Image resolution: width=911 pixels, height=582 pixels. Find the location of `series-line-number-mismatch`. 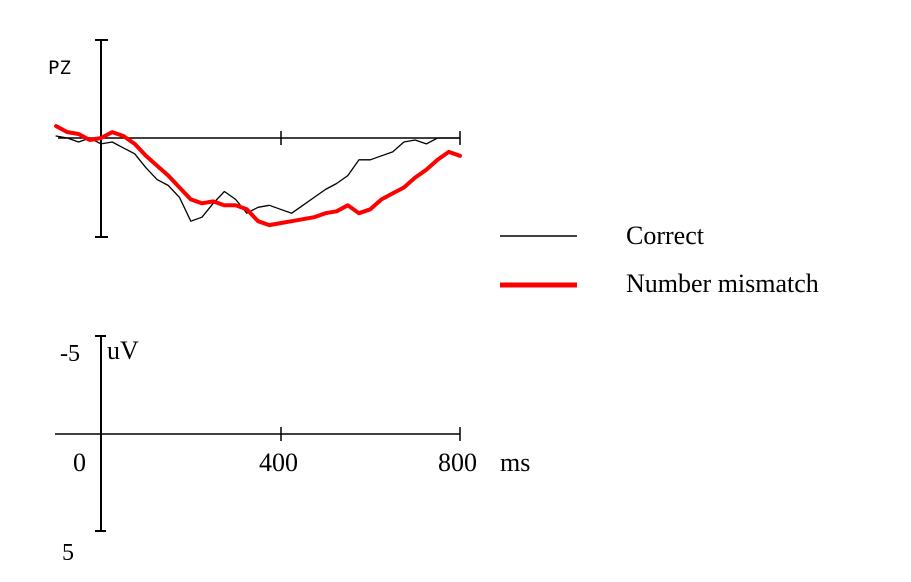

series-line-number-mismatch is located at coordinates (258, 176).